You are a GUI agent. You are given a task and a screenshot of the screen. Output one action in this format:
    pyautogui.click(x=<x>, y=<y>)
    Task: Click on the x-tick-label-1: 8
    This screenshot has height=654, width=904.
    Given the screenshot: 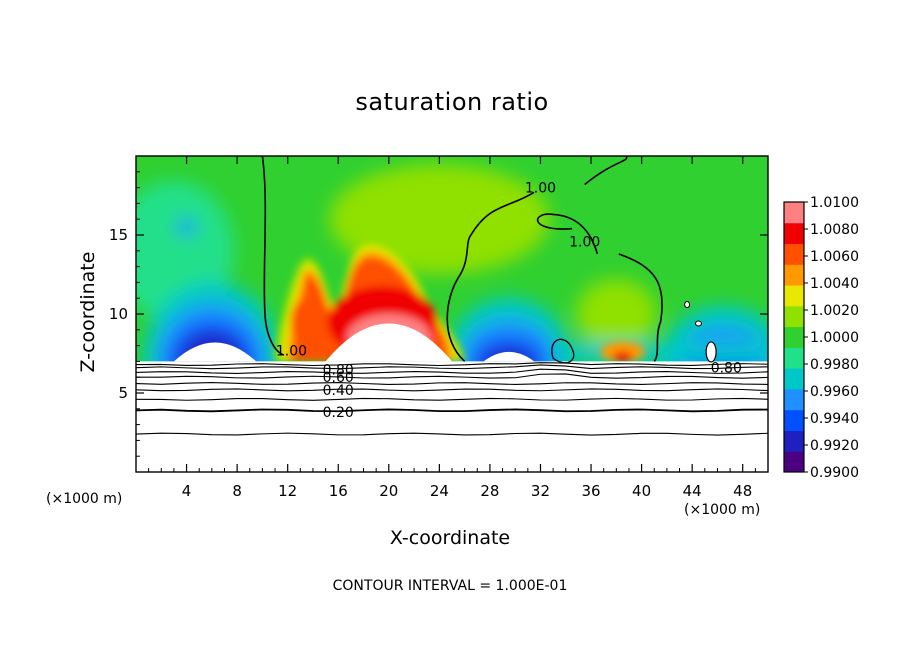 What is the action you would take?
    pyautogui.click(x=237, y=491)
    